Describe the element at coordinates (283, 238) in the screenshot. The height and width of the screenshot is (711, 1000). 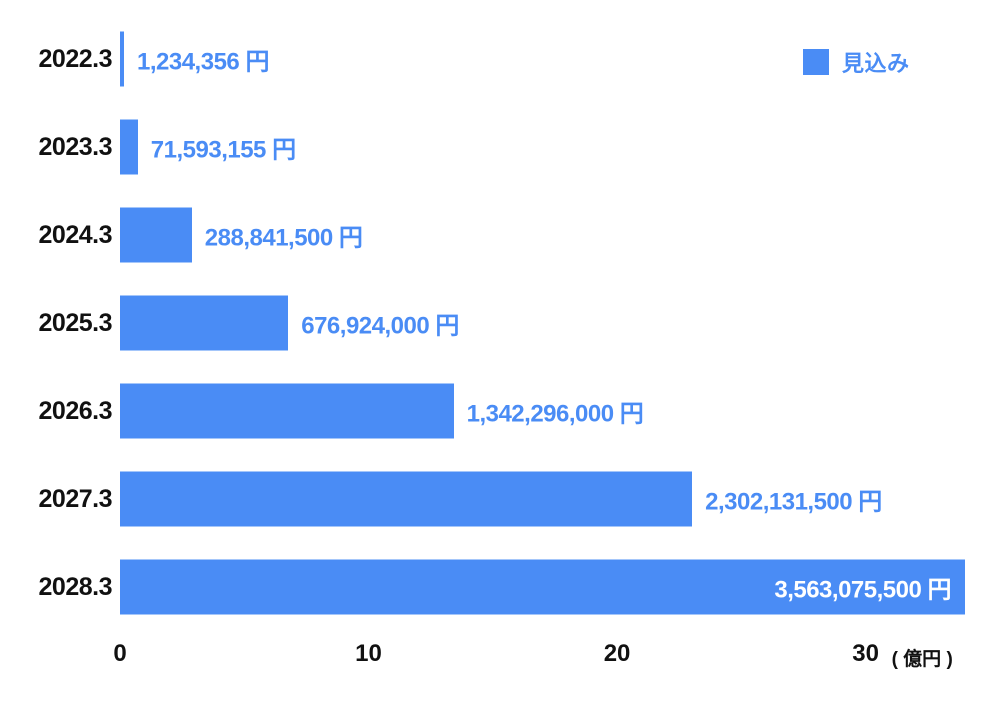
I see `value-label: 288,841,500 円` at that location.